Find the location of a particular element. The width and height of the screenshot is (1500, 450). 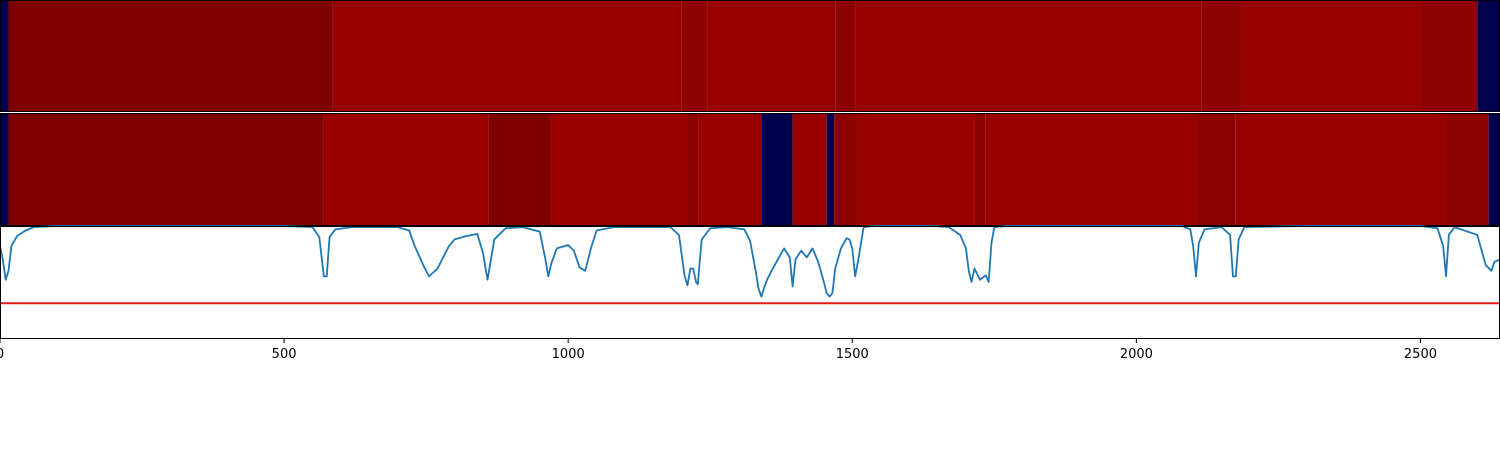

x-tick-label: 2000 is located at coordinates (1136, 354).